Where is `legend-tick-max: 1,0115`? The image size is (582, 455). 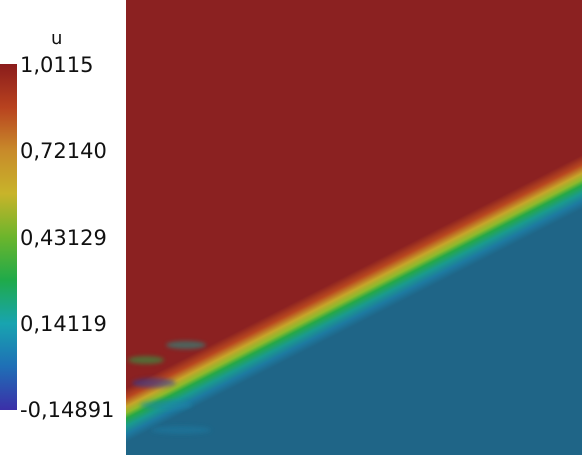 legend-tick-max: 1,0115 is located at coordinates (57, 65).